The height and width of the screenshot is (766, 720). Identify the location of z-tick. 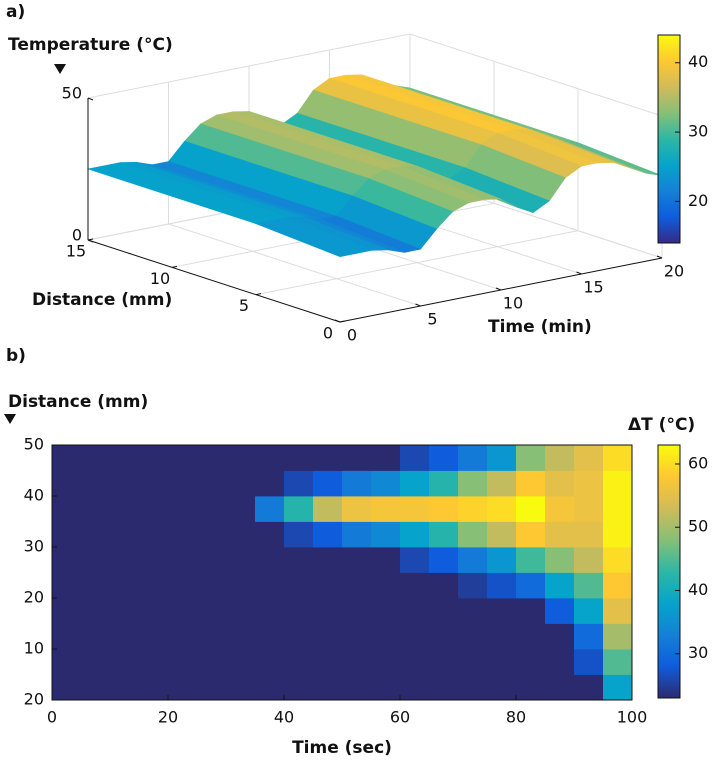
(90, 99).